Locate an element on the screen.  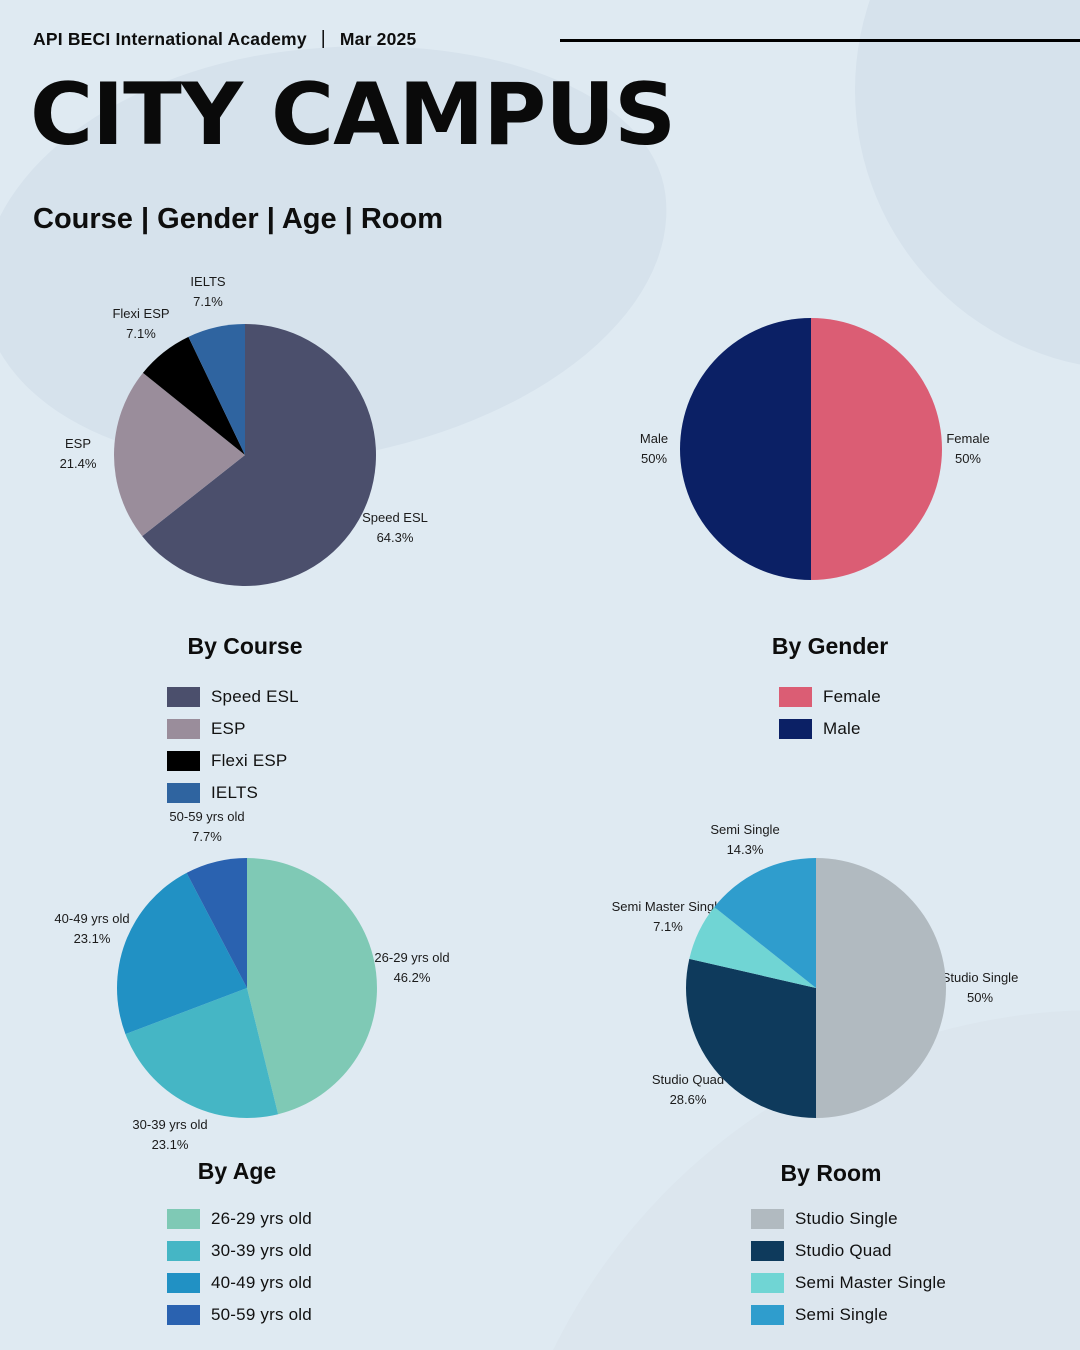
legend-item-studio-quad: Studio Quad is located at coordinates (848, 1251).